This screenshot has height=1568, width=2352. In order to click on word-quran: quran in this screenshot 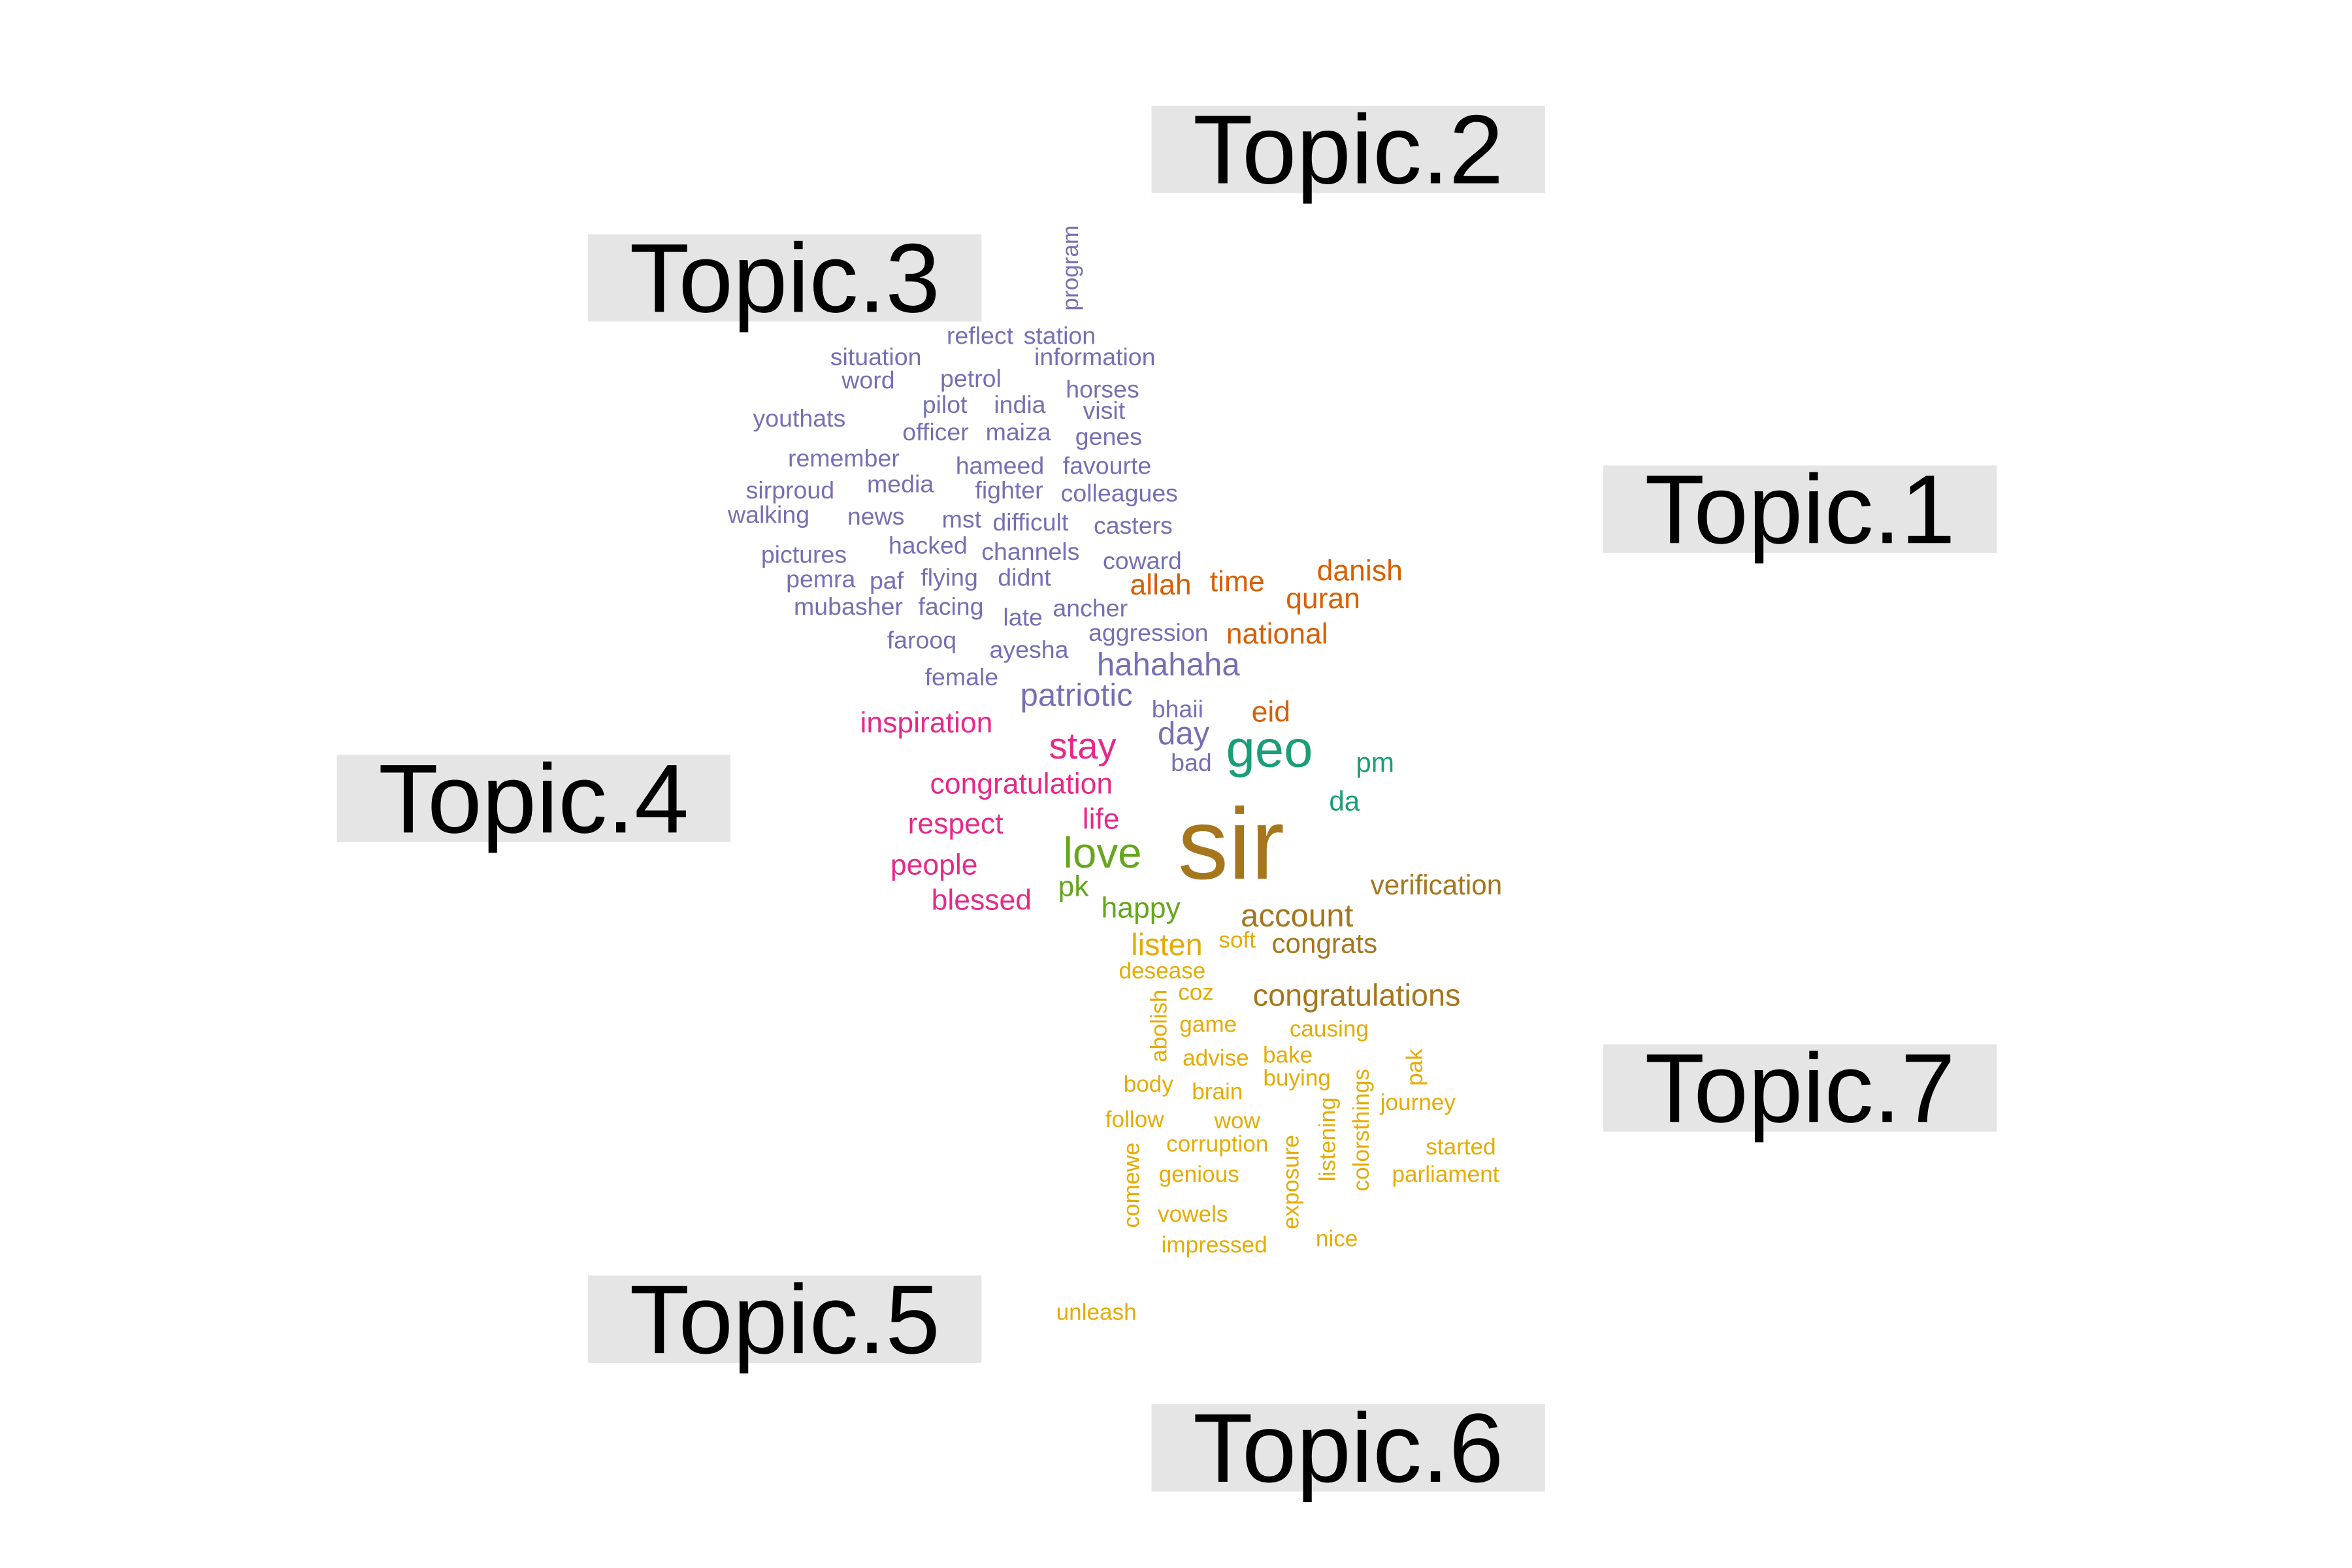, I will do `click(1323, 599)`.